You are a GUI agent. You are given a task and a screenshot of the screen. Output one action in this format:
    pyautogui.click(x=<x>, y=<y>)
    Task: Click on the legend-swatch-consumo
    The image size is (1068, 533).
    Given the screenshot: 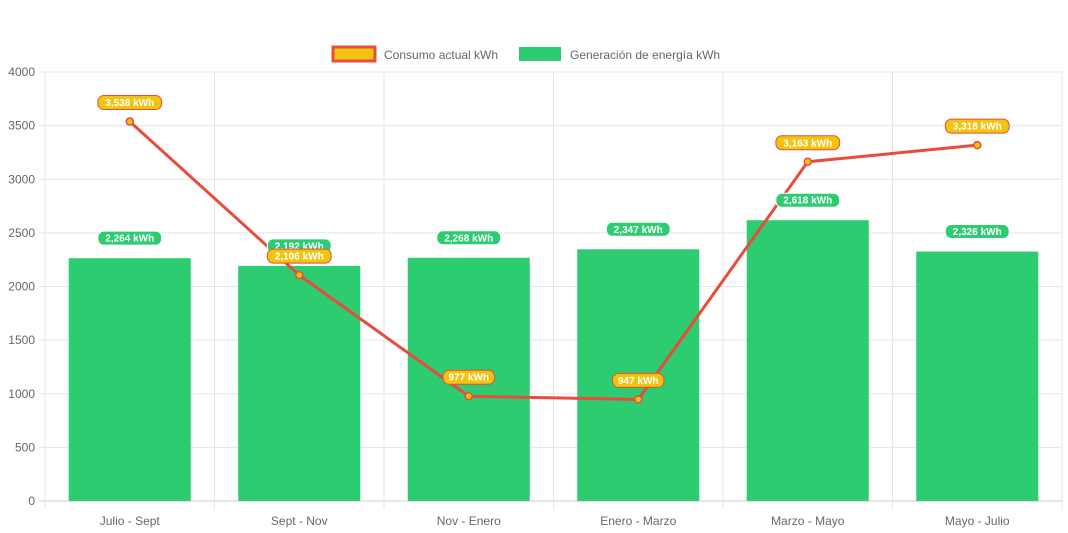 What is the action you would take?
    pyautogui.click(x=354, y=54)
    